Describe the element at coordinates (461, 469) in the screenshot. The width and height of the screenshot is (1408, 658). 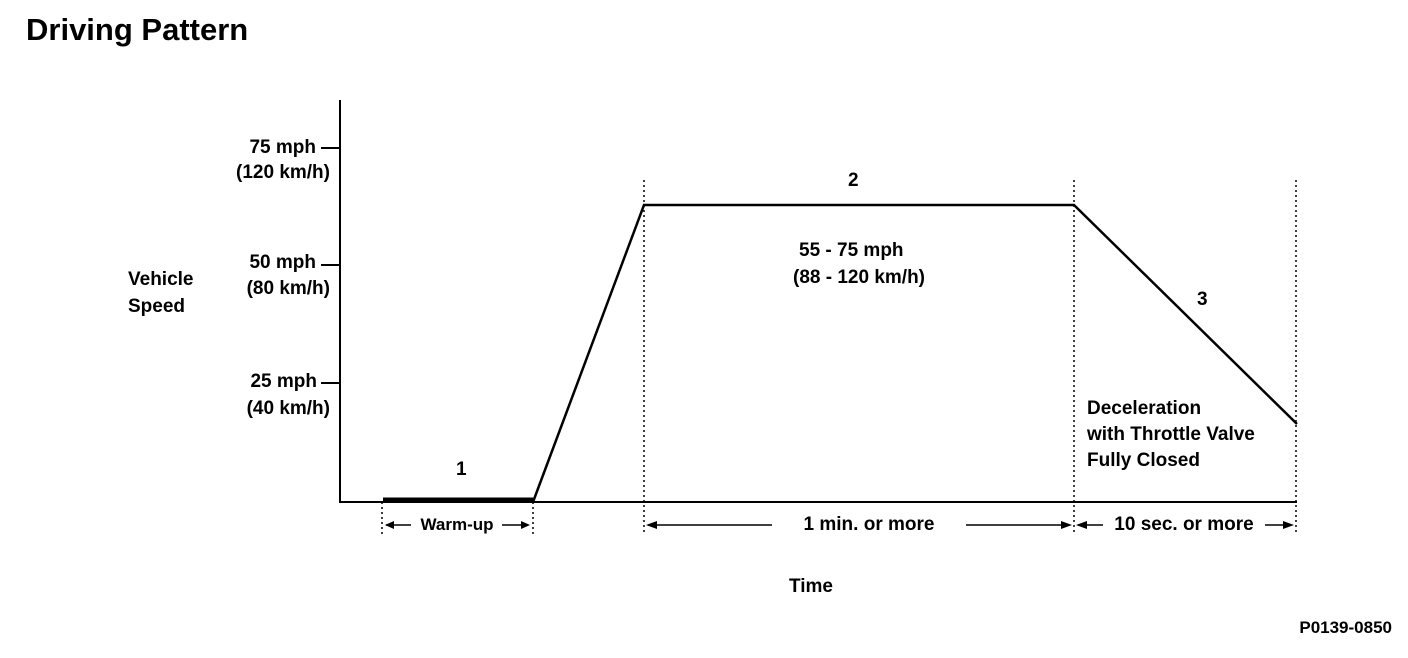
I see `phase-1-number: 1` at that location.